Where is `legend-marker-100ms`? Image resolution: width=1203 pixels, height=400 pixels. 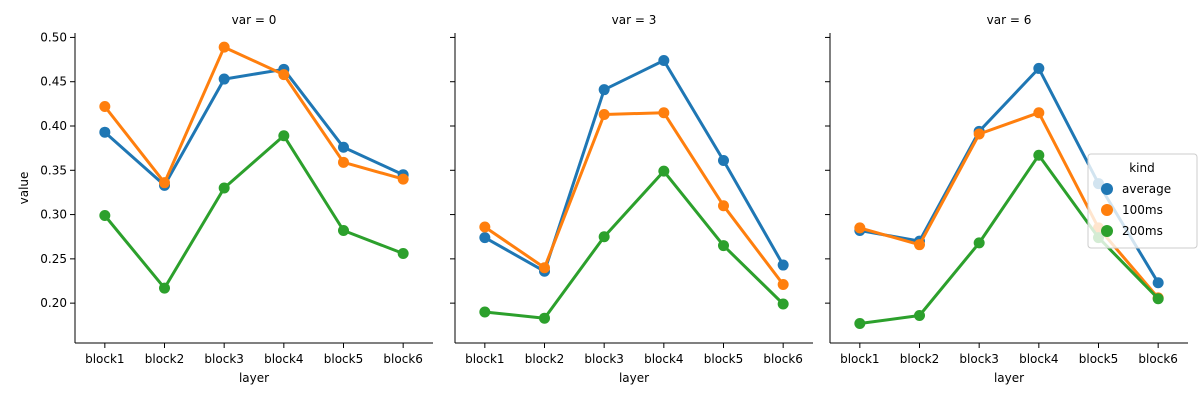
legend-marker-100ms is located at coordinates (1107, 210).